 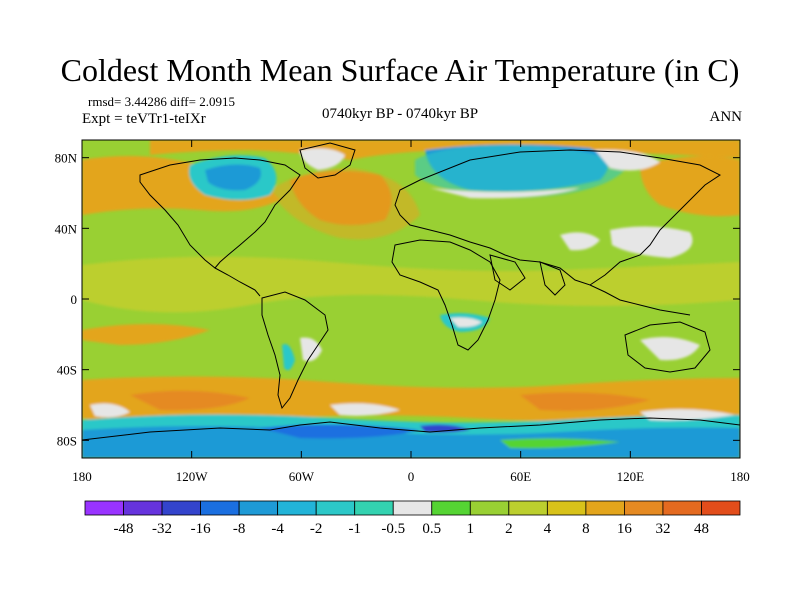 What do you see at coordinates (162, 529) in the screenshot?
I see `colorbar-label: -32` at bounding box center [162, 529].